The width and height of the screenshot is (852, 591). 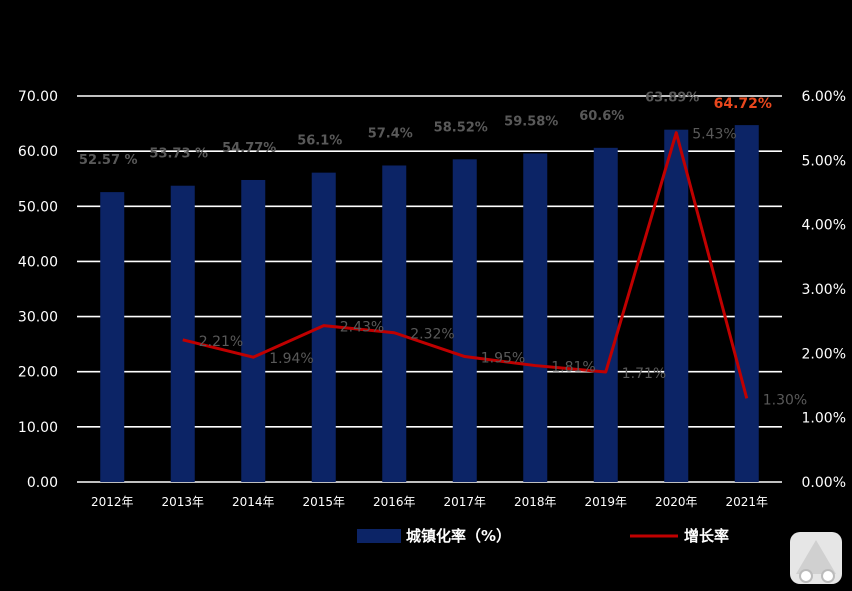 I want to click on bar-data-label: 63.89%, so click(x=672, y=98).